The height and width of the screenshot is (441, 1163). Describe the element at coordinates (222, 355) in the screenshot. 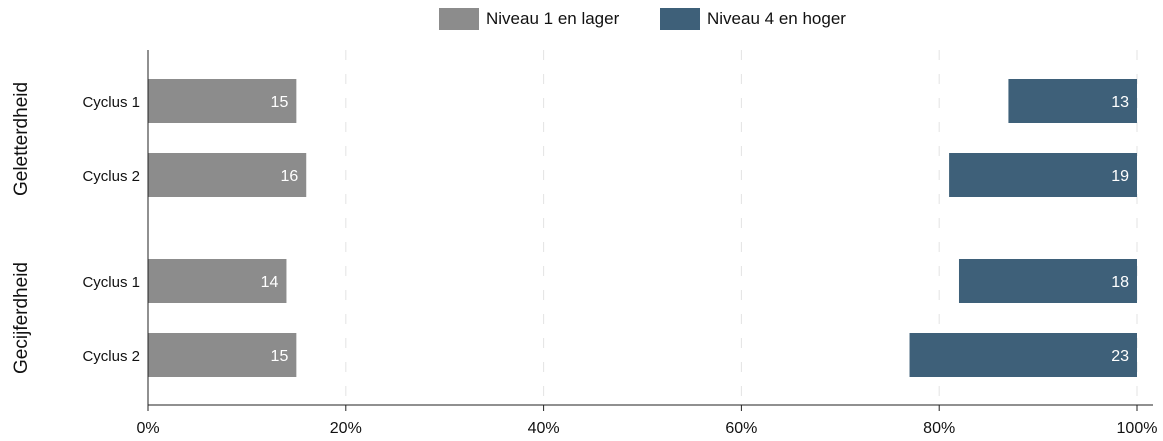

I see `bar-niveau-1-g1-c1` at that location.